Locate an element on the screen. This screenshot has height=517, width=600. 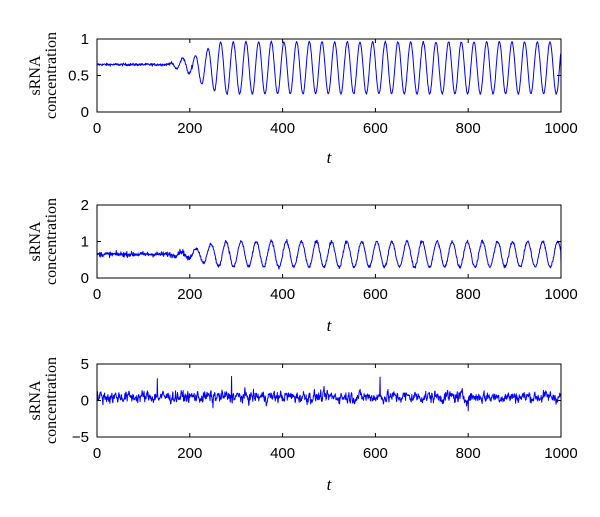
y-tick-label: −5 is located at coordinates (80, 437).